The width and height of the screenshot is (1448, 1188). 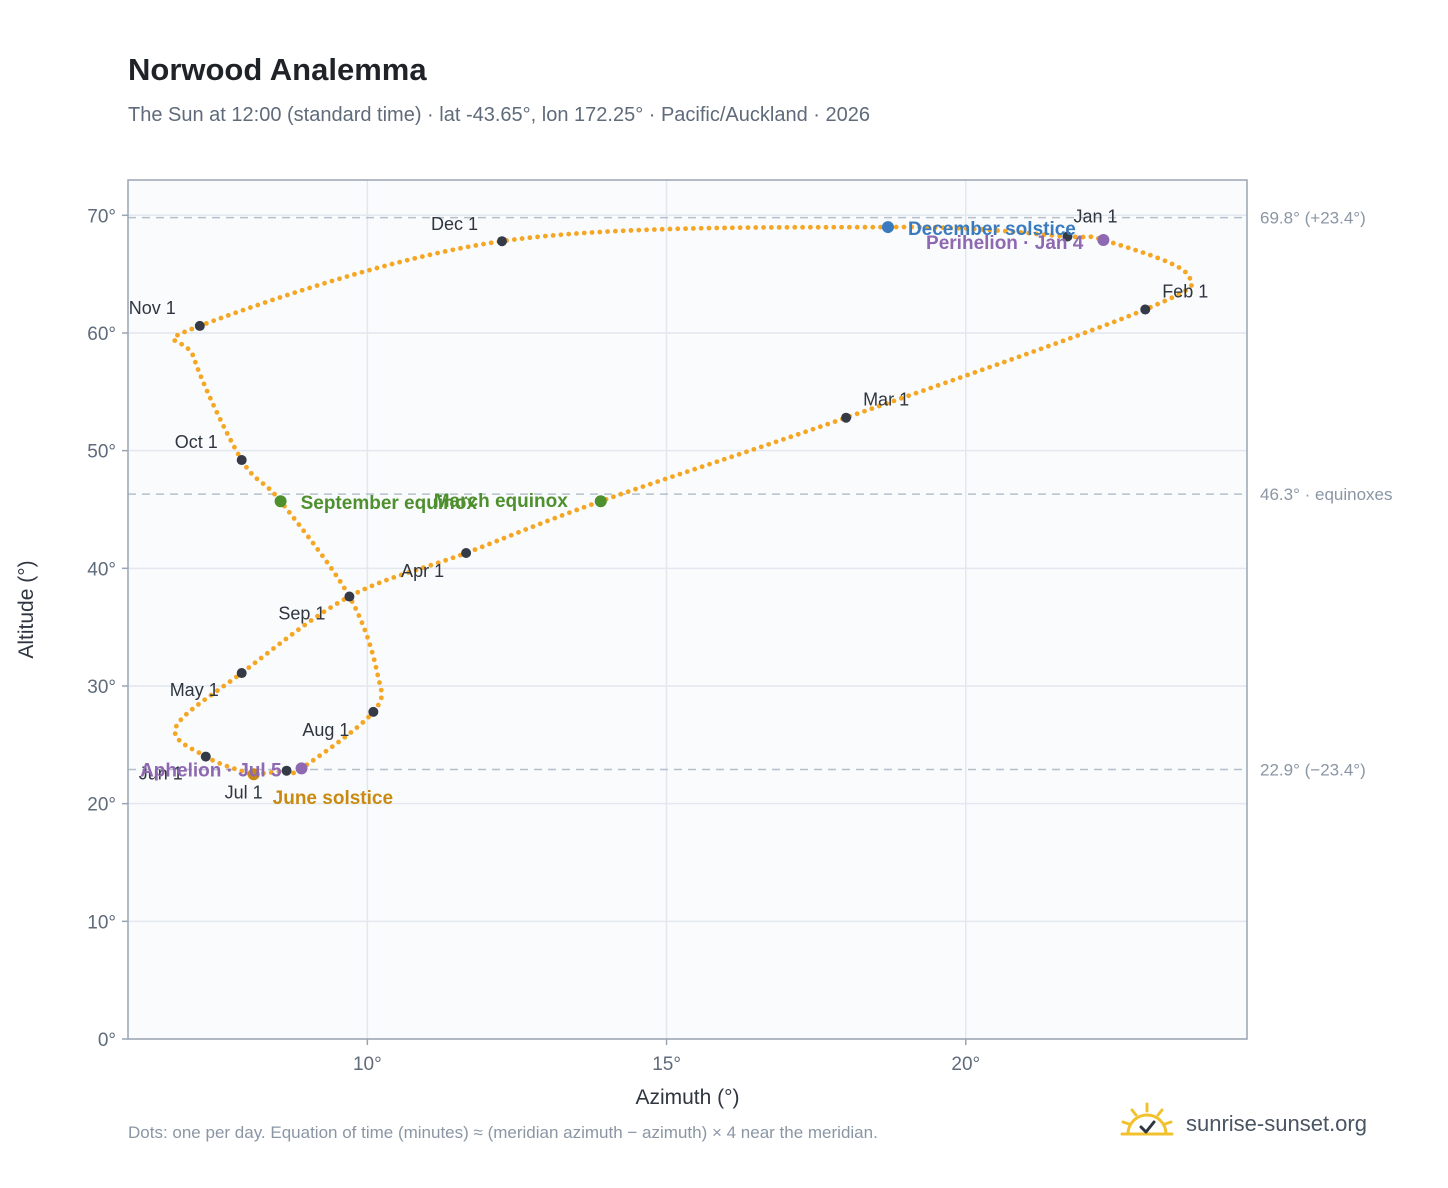 I want to click on y-axis-label: Altitude (°), so click(x=26, y=609).